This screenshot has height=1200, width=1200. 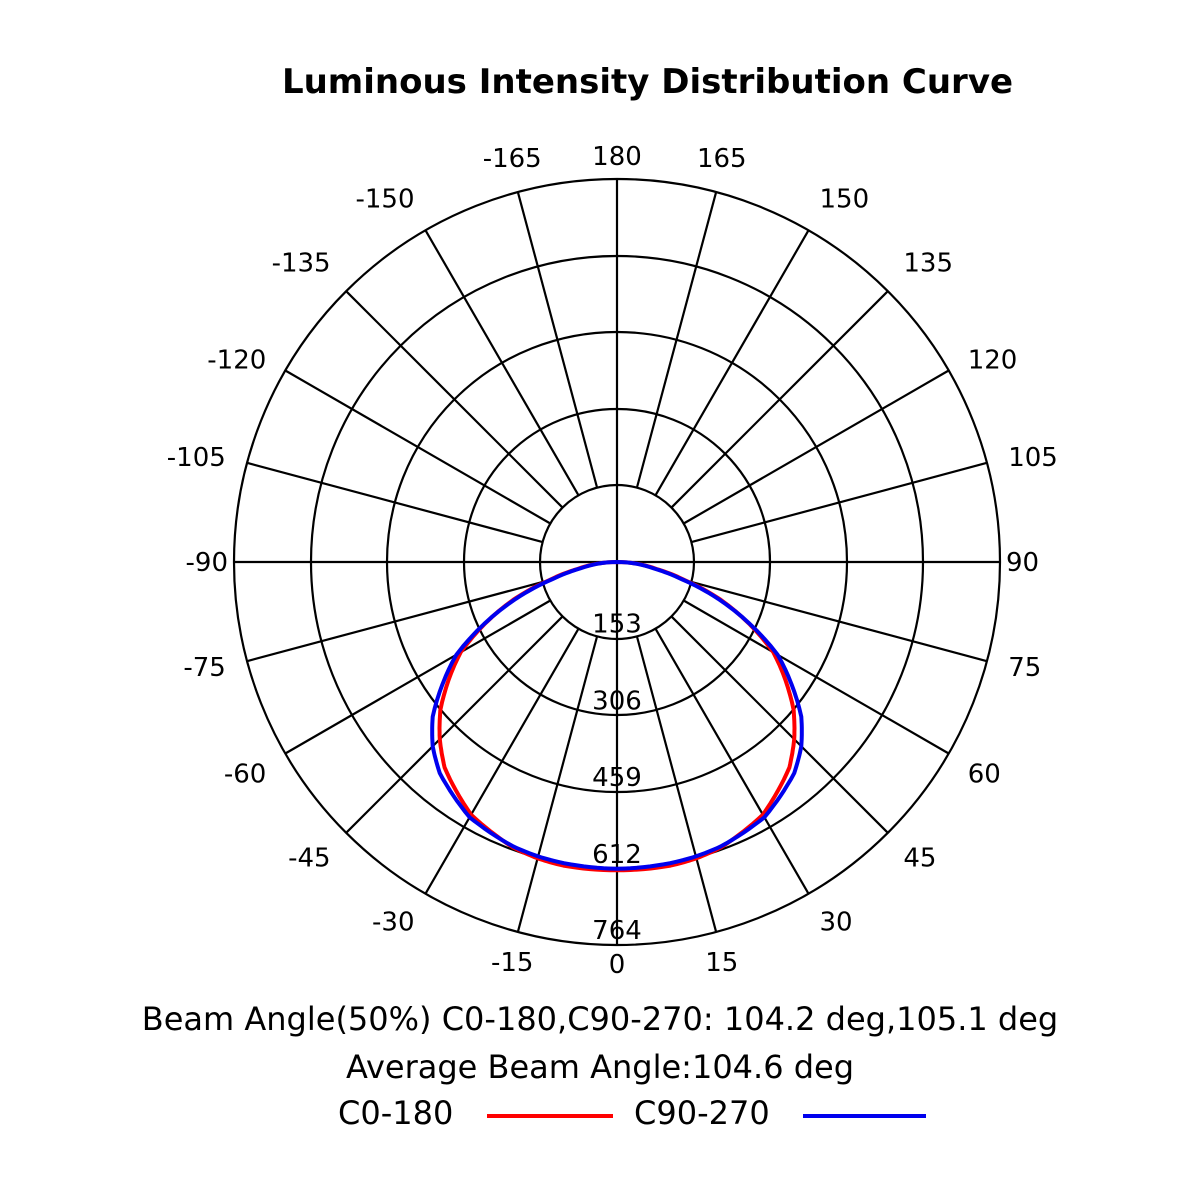 What do you see at coordinates (384, 199) in the screenshot?
I see `angle-label: -150` at bounding box center [384, 199].